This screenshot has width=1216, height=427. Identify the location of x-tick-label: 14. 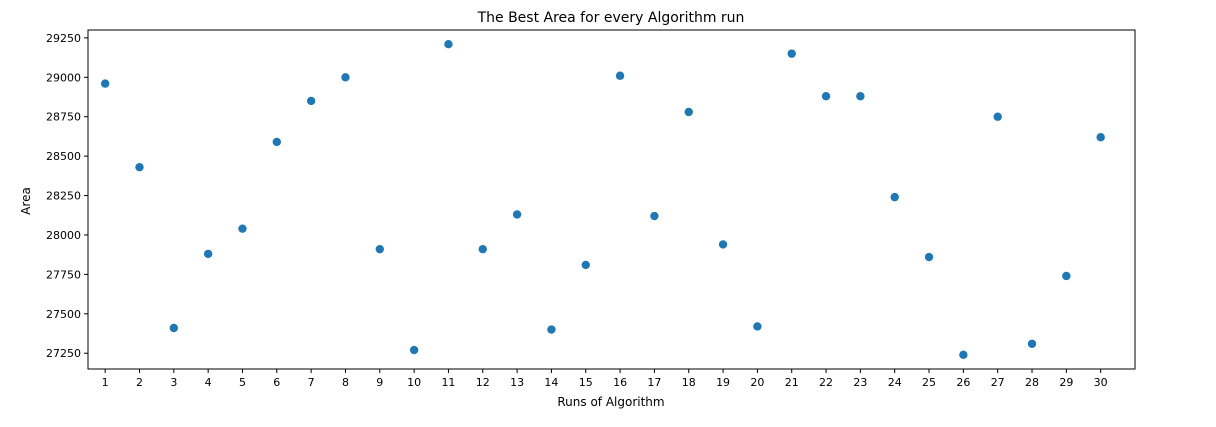
(551, 382).